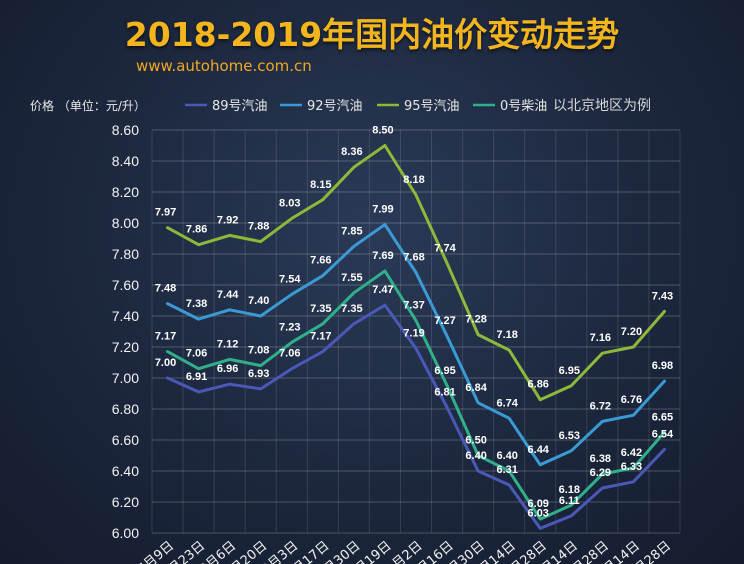 This screenshot has height=564, width=744. Describe the element at coordinates (125, 378) in the screenshot. I see `y-tick-label: 7.00` at that location.